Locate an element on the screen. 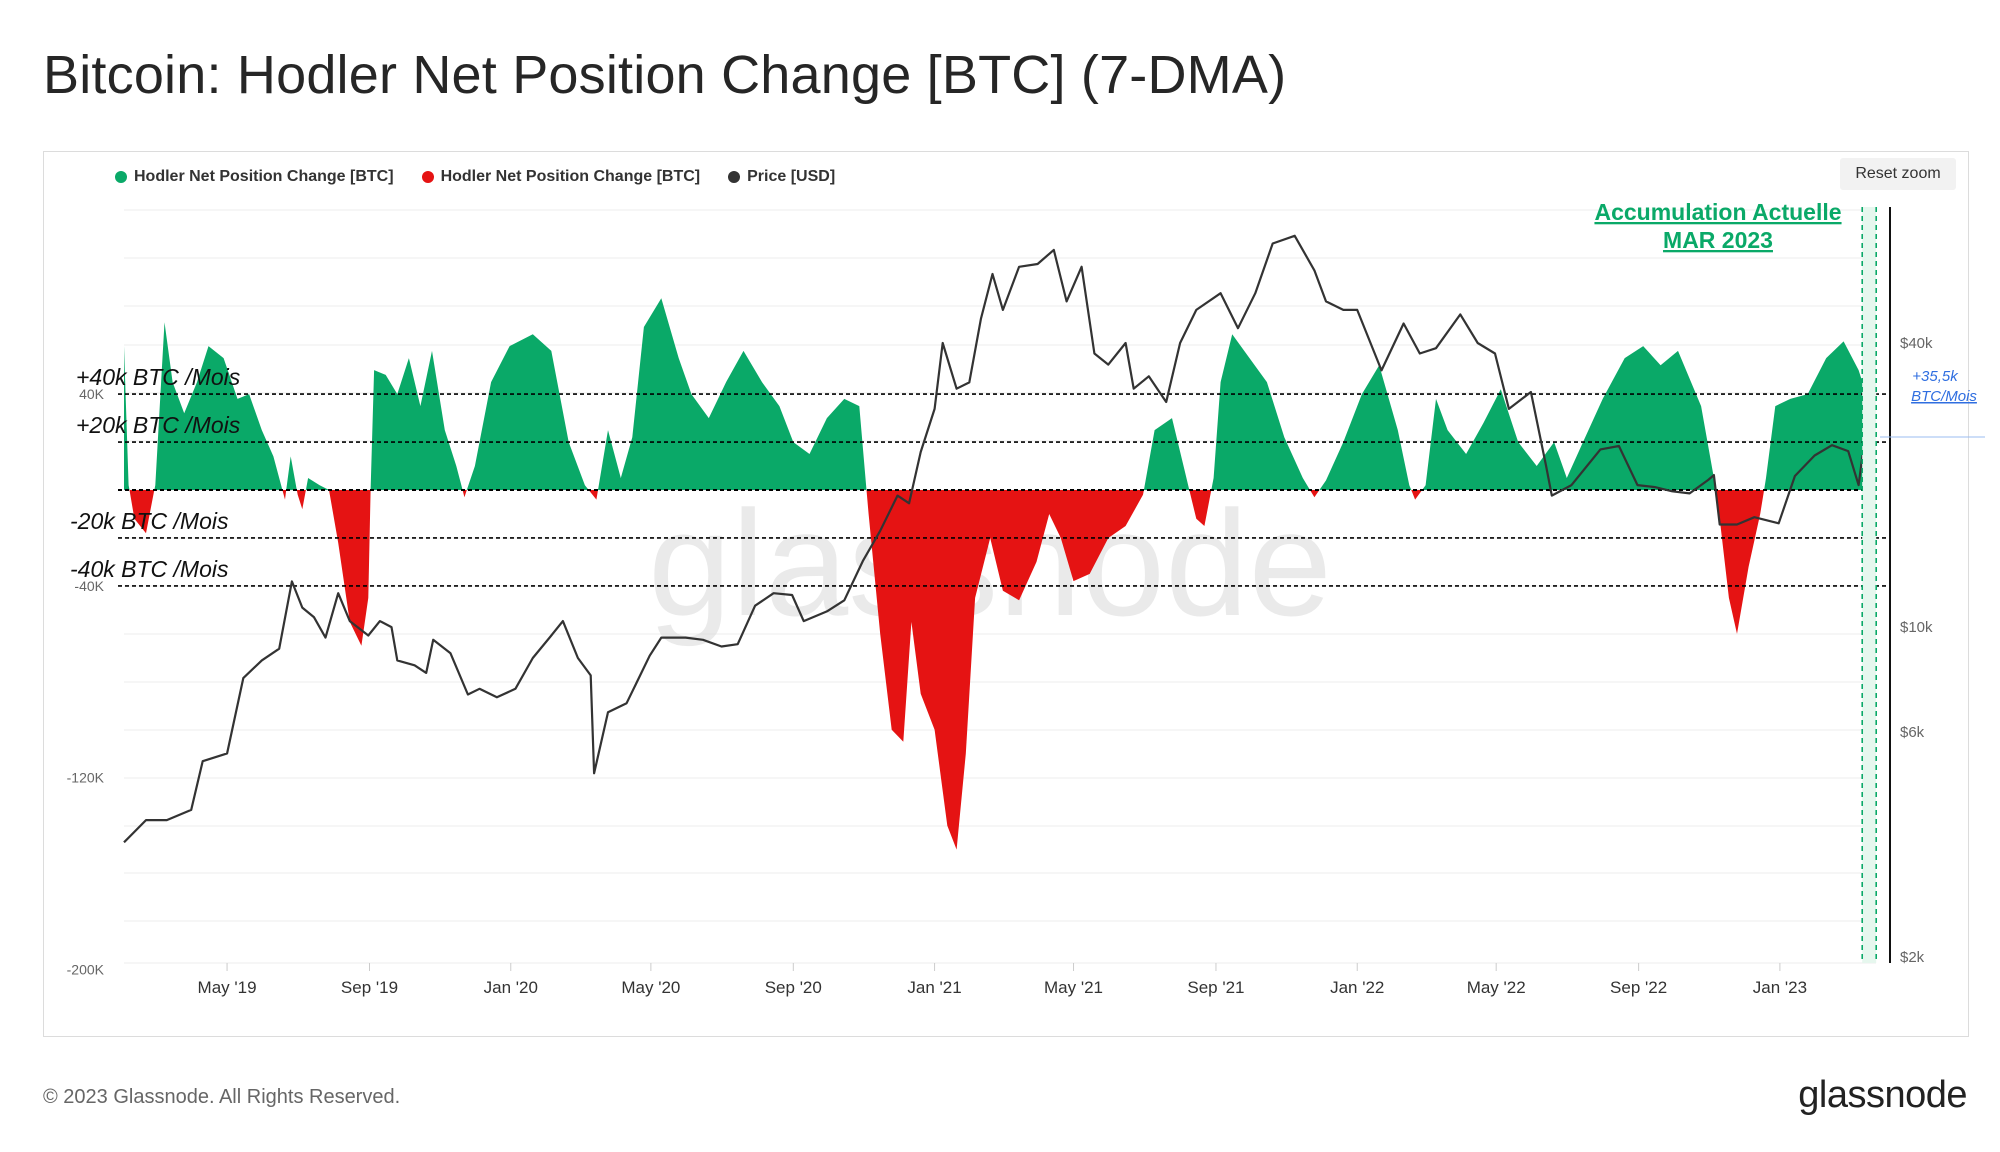 The image size is (2000, 1152). current-value-label: +35,5k is located at coordinates (1935, 376).